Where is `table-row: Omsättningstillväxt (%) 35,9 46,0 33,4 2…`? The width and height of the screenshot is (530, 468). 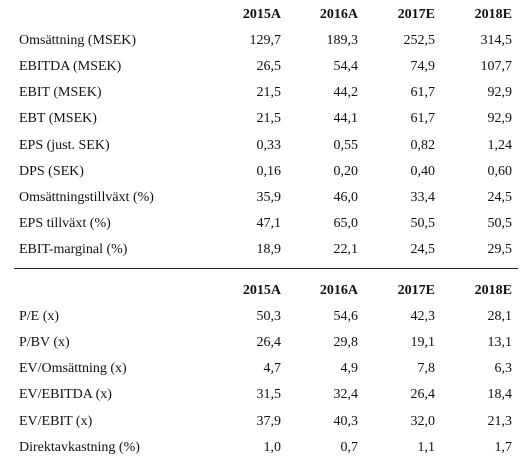 table-row: Omsättningstillväxt (%) 35,9 46,0 33,4 2… is located at coordinates (266, 198).